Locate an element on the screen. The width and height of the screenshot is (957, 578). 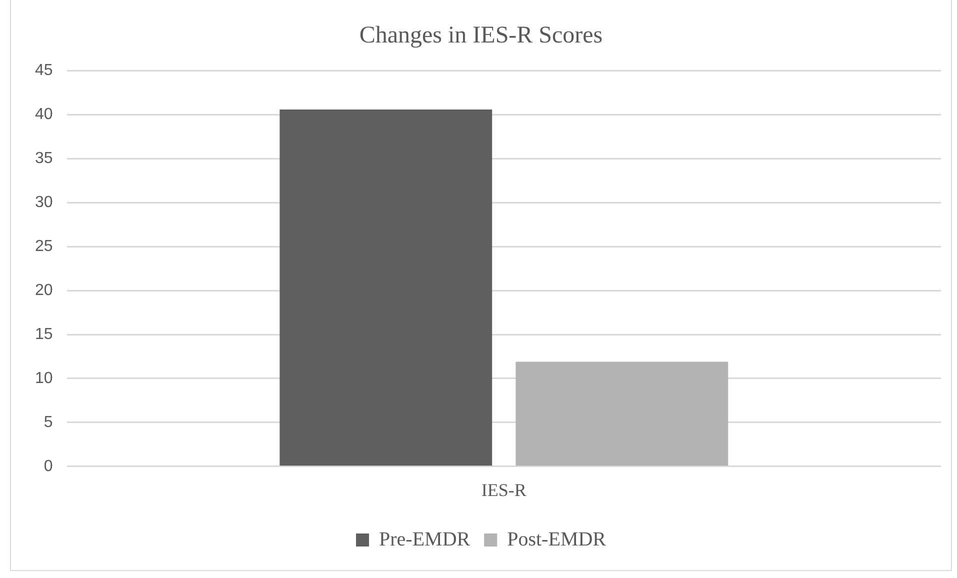
y-tick-label: 5 is located at coordinates (48, 422).